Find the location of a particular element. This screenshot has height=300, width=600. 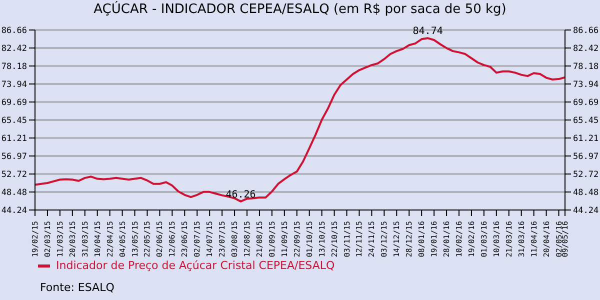

y2-tick-label: 44.24 is located at coordinates (586, 211).